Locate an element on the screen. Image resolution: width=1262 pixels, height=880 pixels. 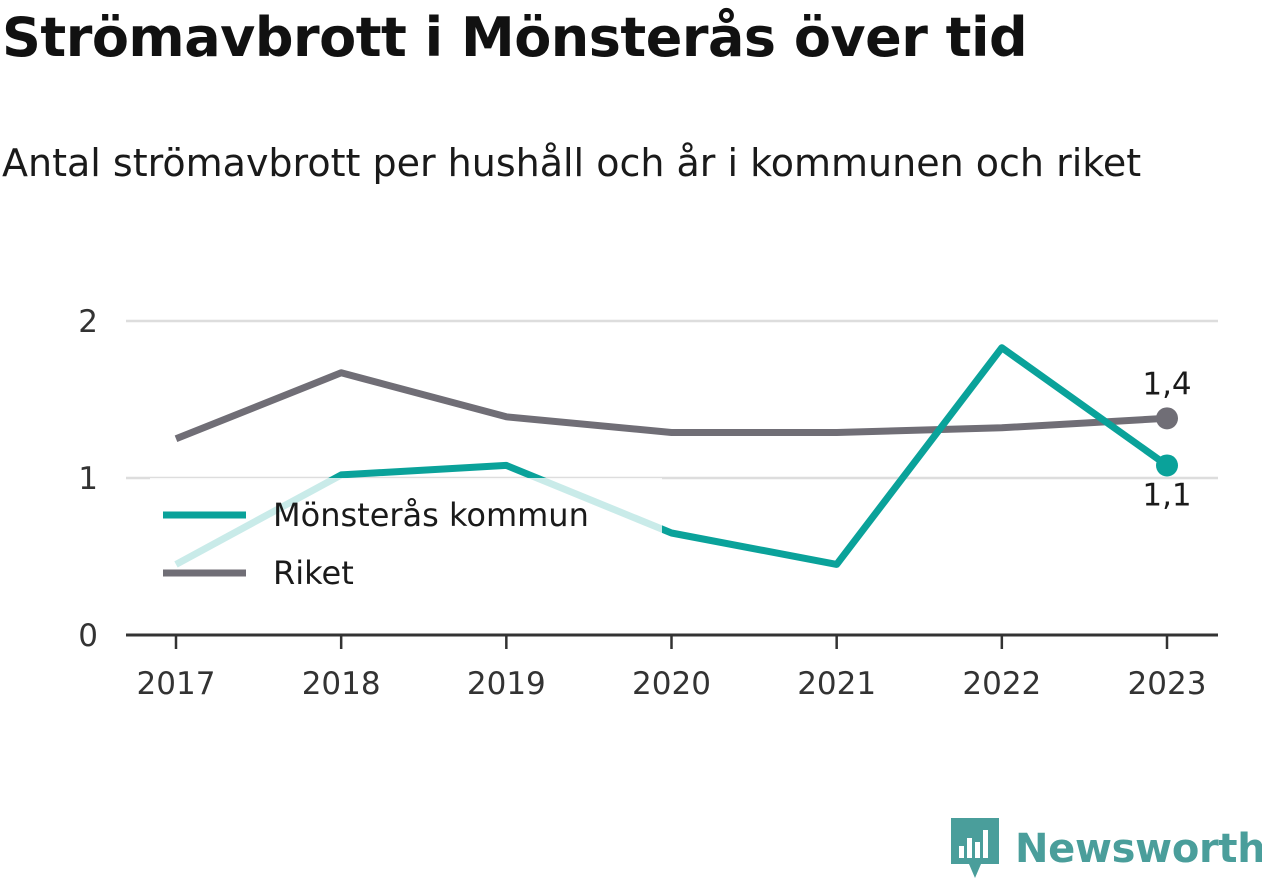
x-axis-ticks: 2017 2018 2019 2020 2021 2022 2023 is located at coordinates (672, 668).